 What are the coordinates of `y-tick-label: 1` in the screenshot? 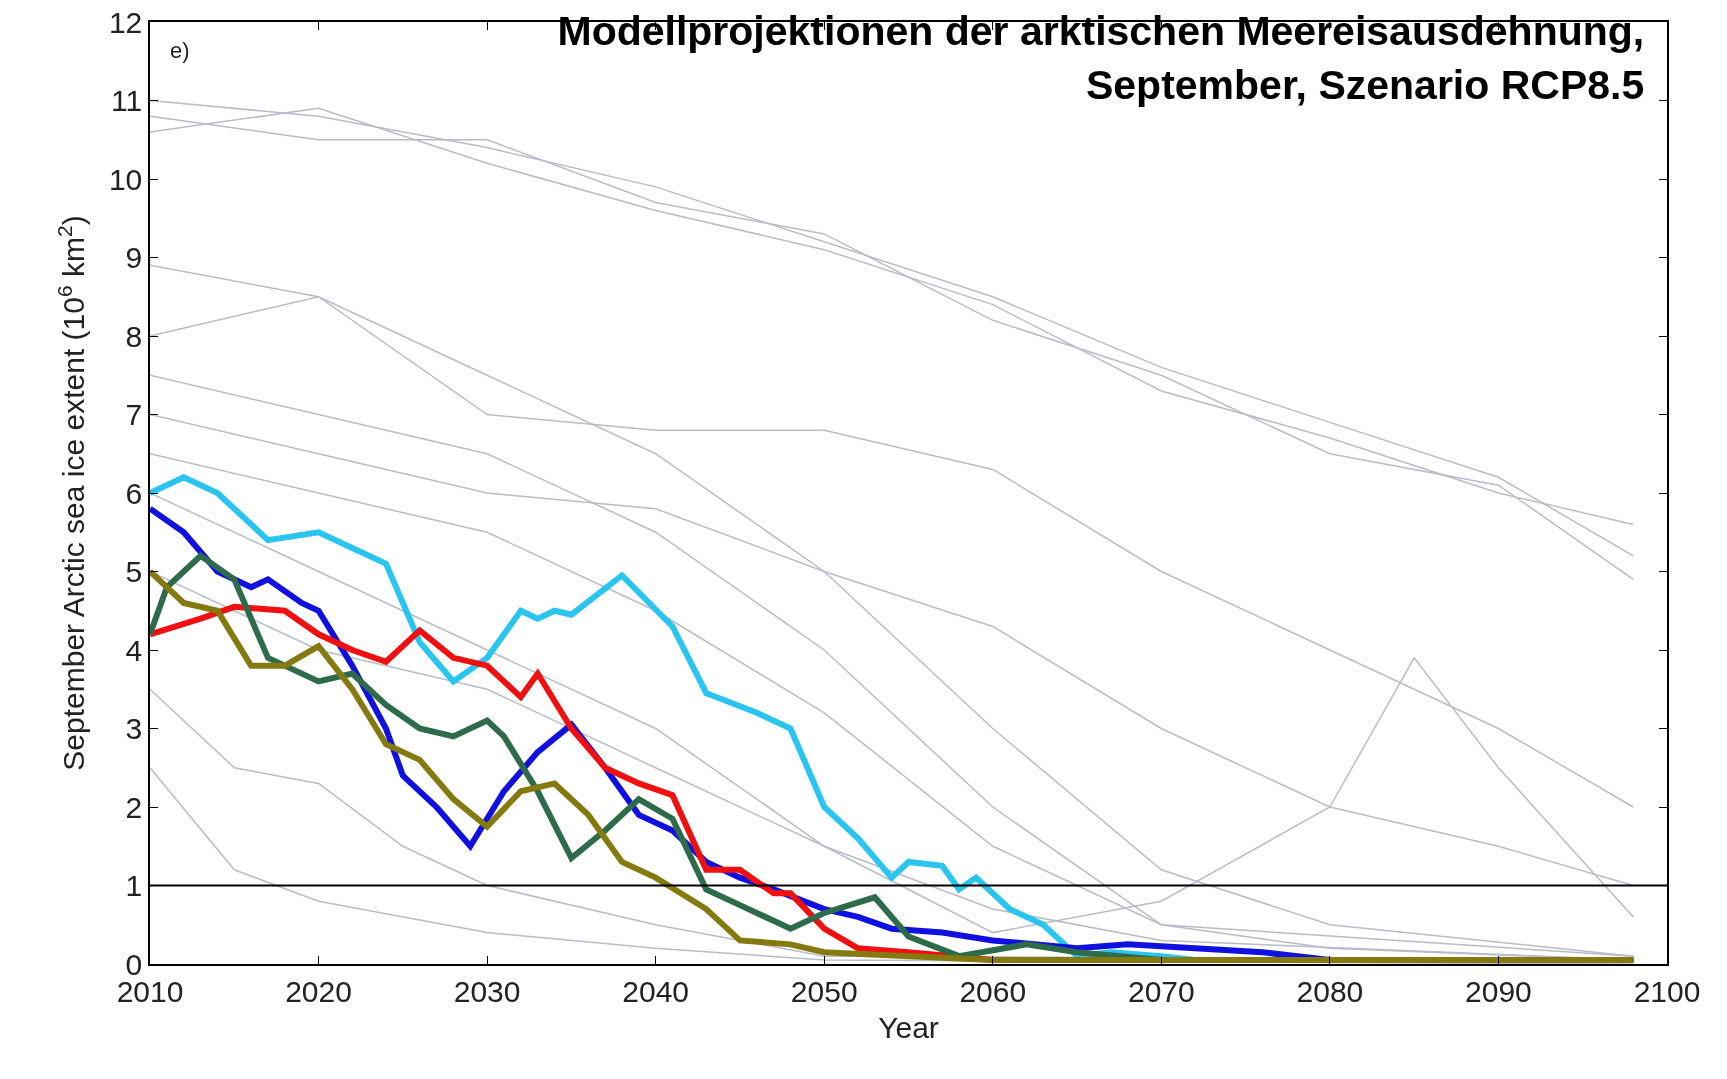 It's located at (134, 885).